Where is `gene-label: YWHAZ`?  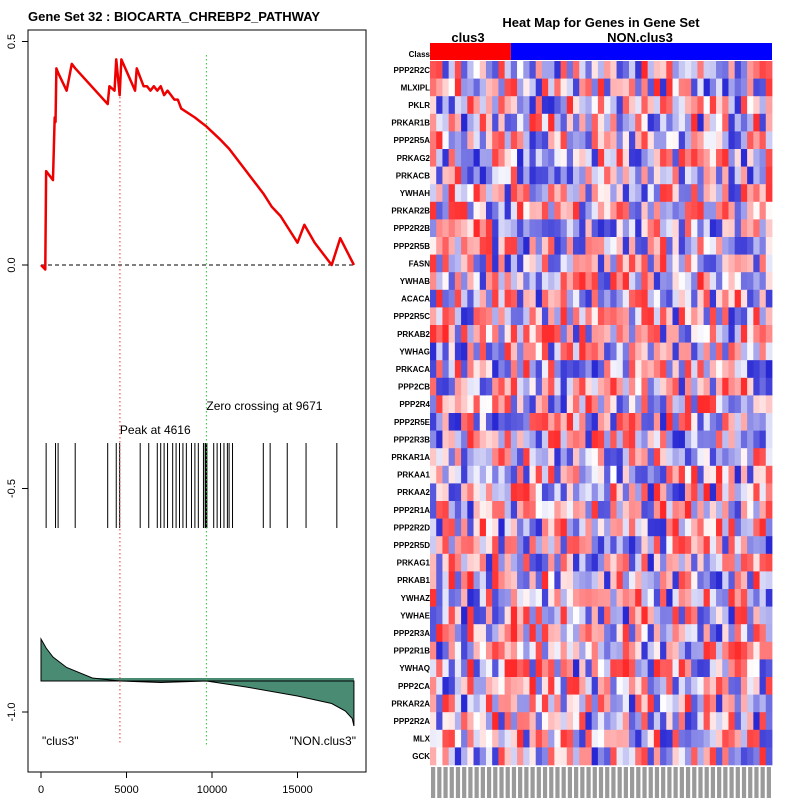
gene-label: YWHAZ is located at coordinates (415, 598).